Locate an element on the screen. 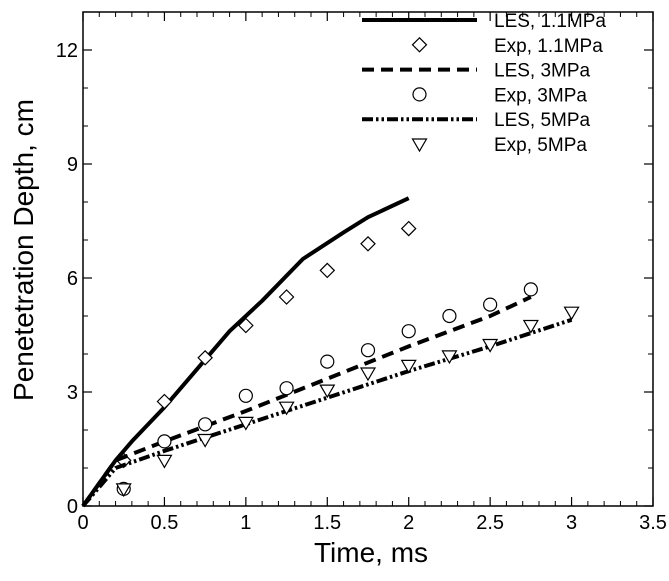 The width and height of the screenshot is (669, 581). x-axis-label: Time, ms is located at coordinates (371, 552).